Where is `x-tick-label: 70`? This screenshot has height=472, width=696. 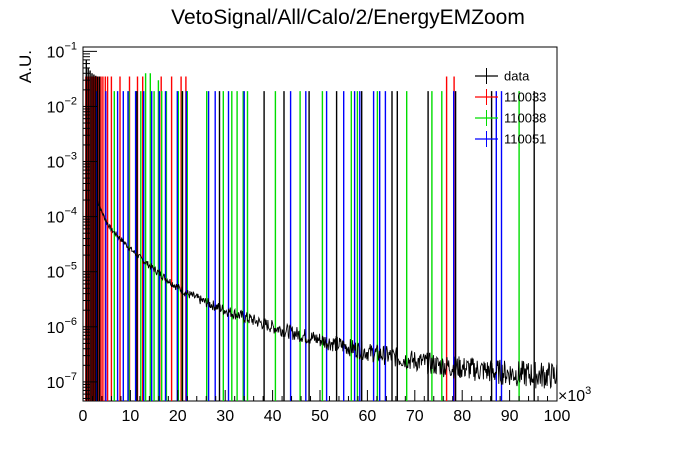
x-tick-label: 70 is located at coordinates (415, 416).